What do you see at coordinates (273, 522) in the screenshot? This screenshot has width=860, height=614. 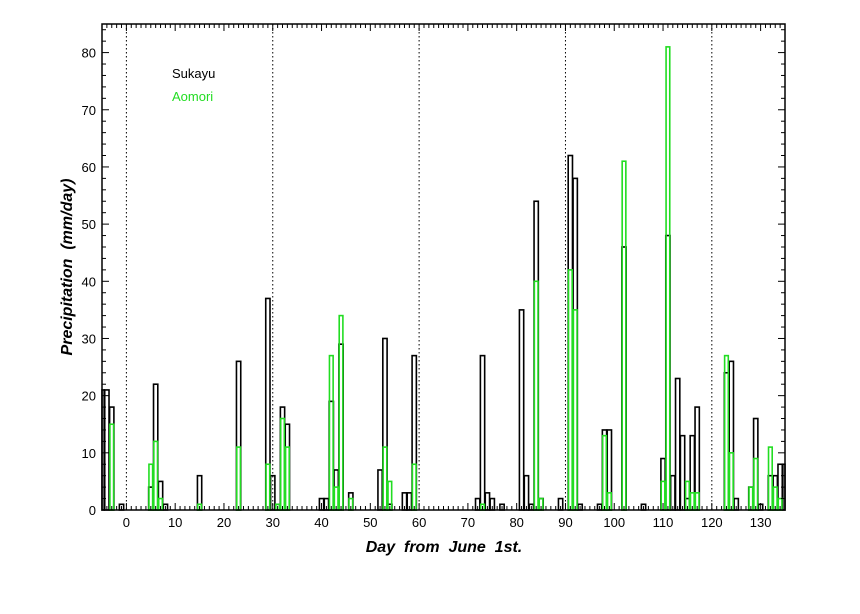 I see `x-tick-label: 30` at bounding box center [273, 522].